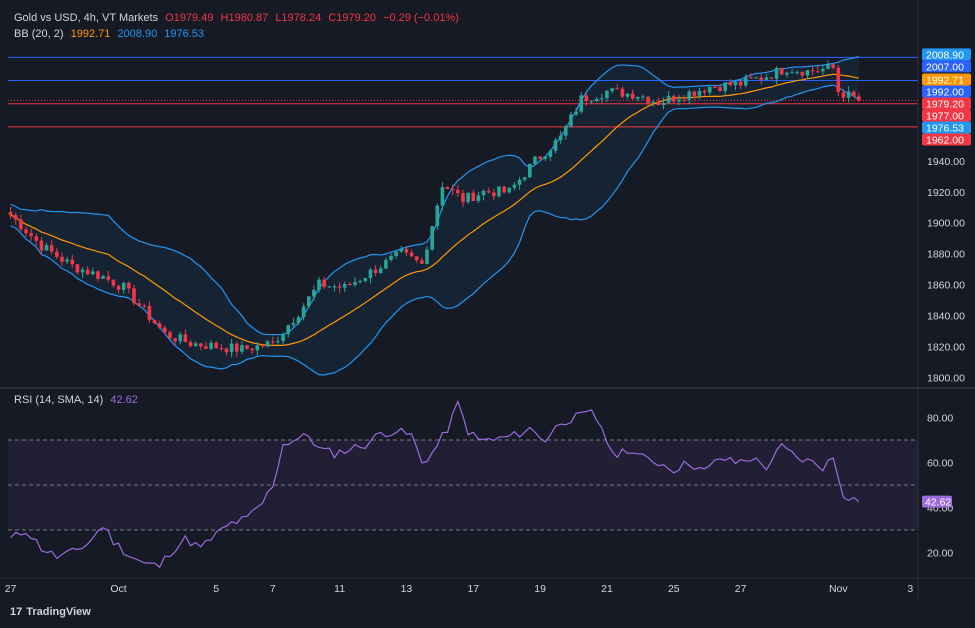 This screenshot has width=975, height=628. What do you see at coordinates (945, 104) in the screenshot?
I see `price-tag-label: 1979.20` at bounding box center [945, 104].